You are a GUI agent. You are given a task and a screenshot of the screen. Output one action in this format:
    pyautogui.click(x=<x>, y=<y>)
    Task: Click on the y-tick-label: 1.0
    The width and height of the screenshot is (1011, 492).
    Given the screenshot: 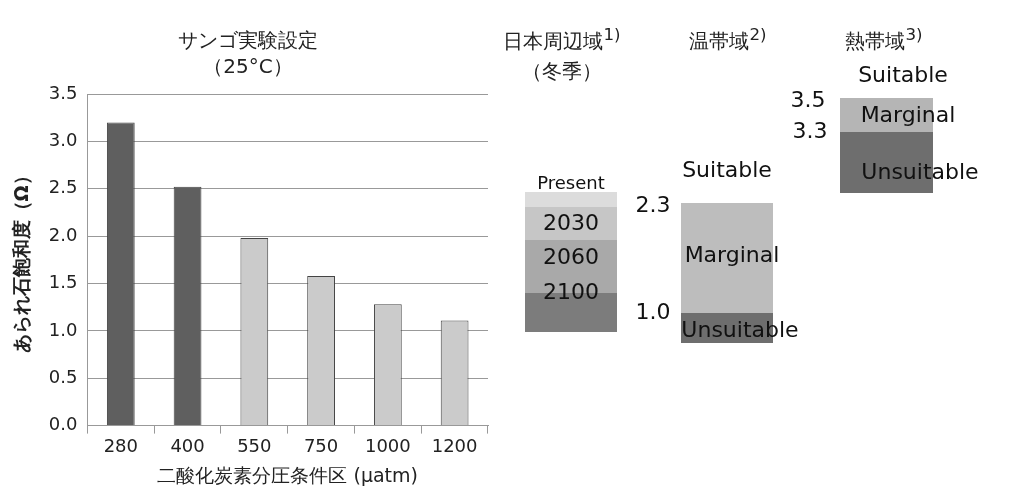 What is the action you would take?
    pyautogui.click(x=63, y=329)
    